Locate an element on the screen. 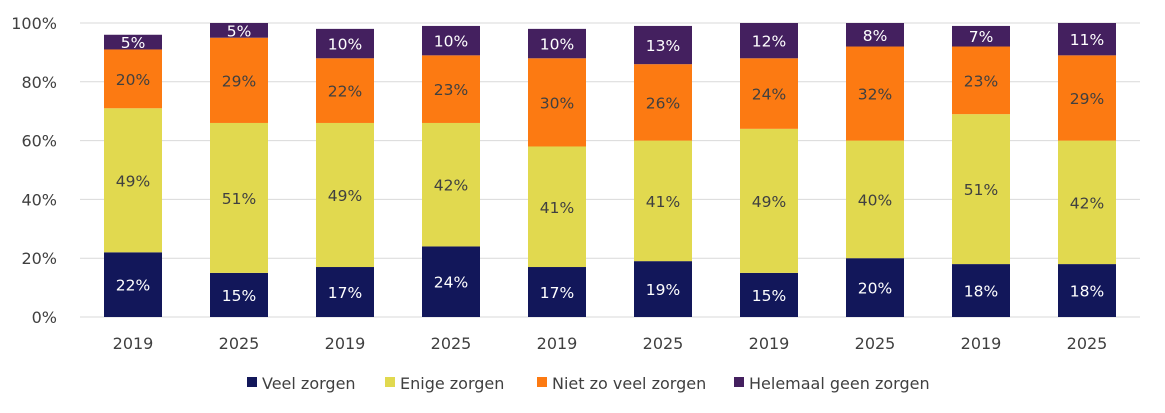 The image size is (1165, 413). y-tick-label: 40% is located at coordinates (39, 199).